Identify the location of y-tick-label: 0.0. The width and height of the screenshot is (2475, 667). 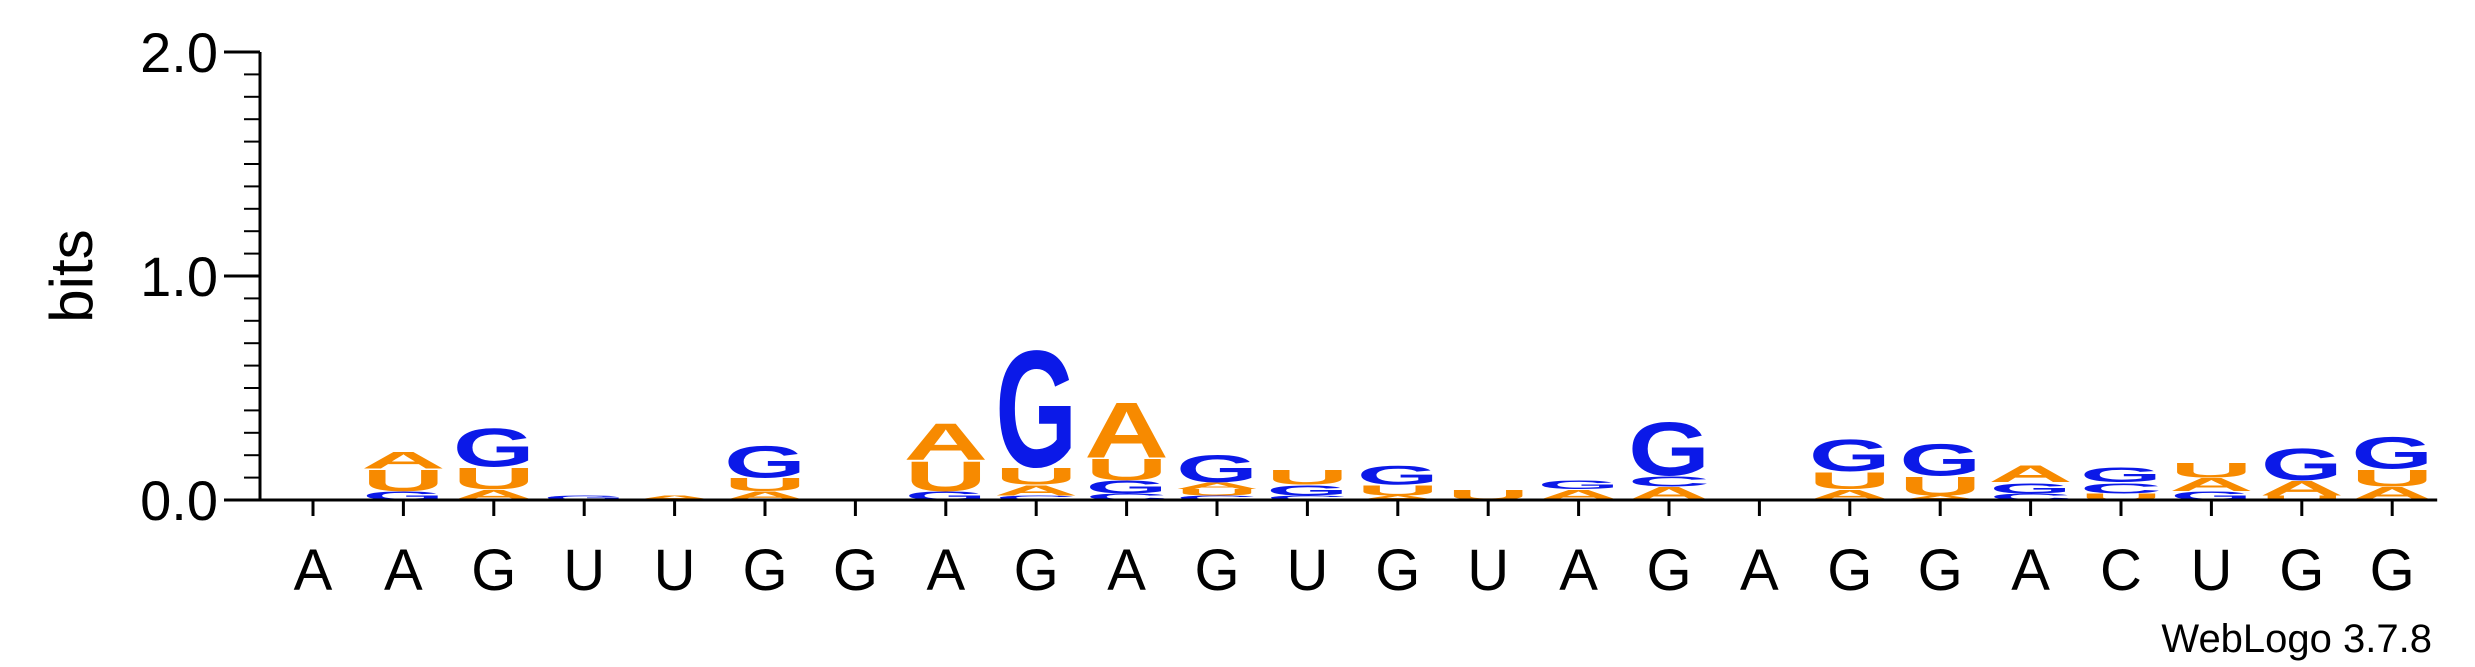
(179, 500).